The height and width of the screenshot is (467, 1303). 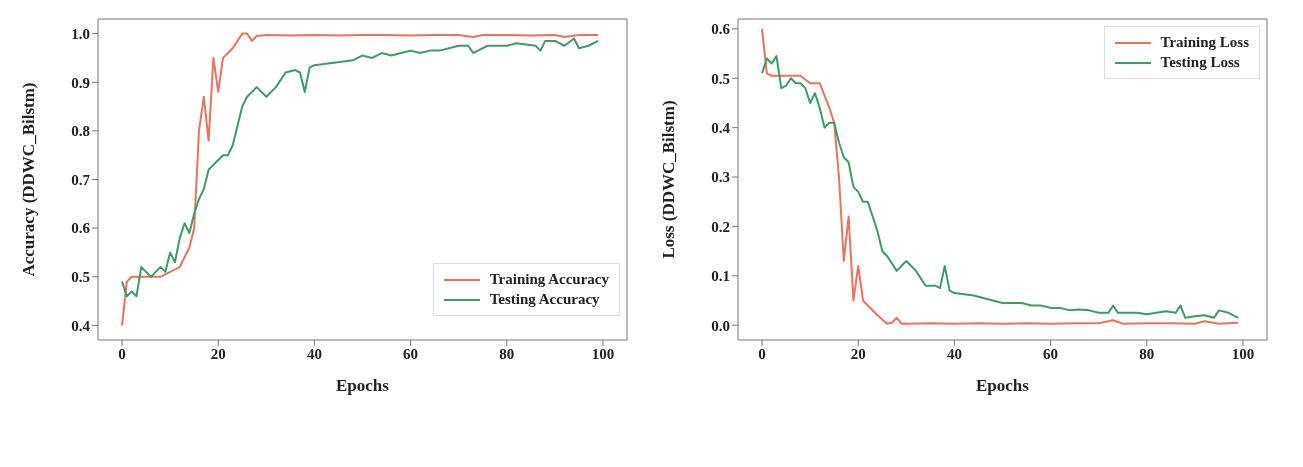 I want to click on y-tick-label: 0.1, so click(x=720, y=276).